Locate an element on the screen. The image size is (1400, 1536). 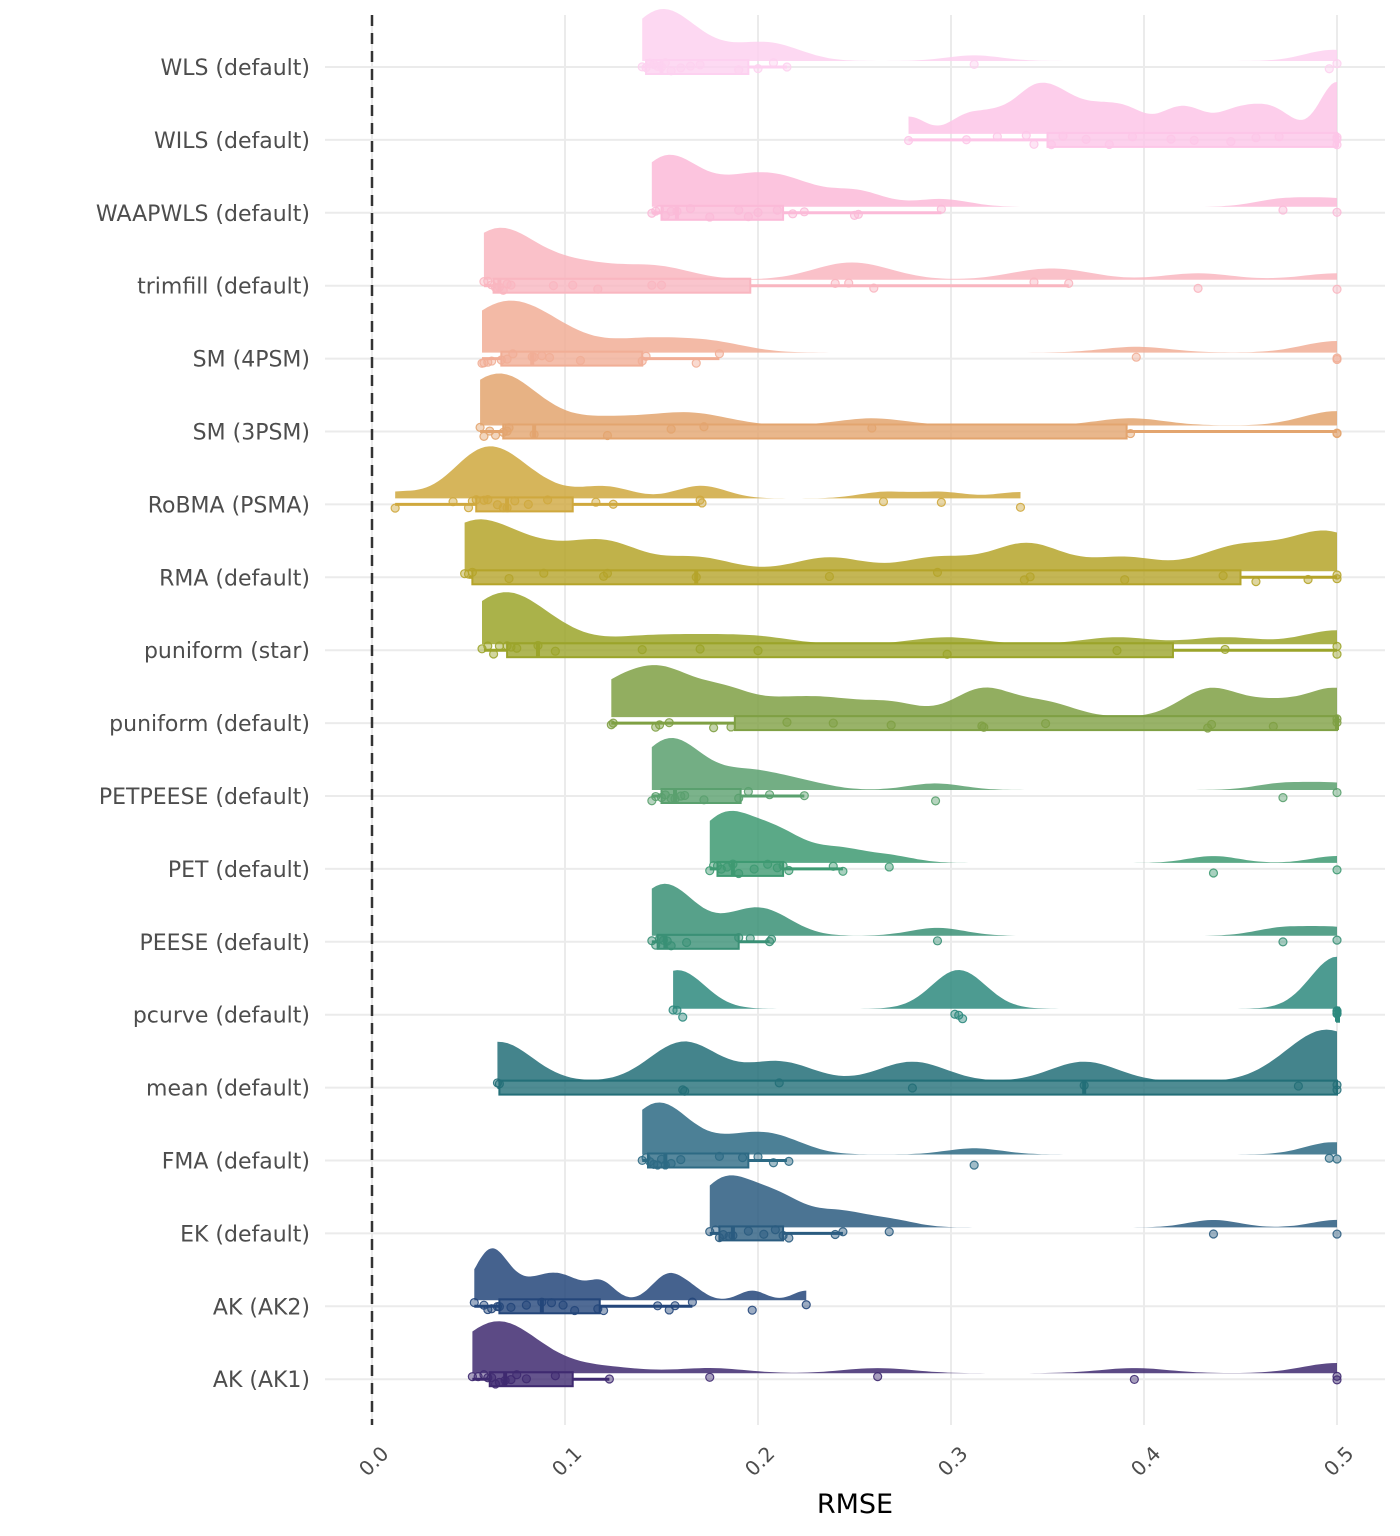
y-tick-label: trimfill (default) is located at coordinates (223, 287).